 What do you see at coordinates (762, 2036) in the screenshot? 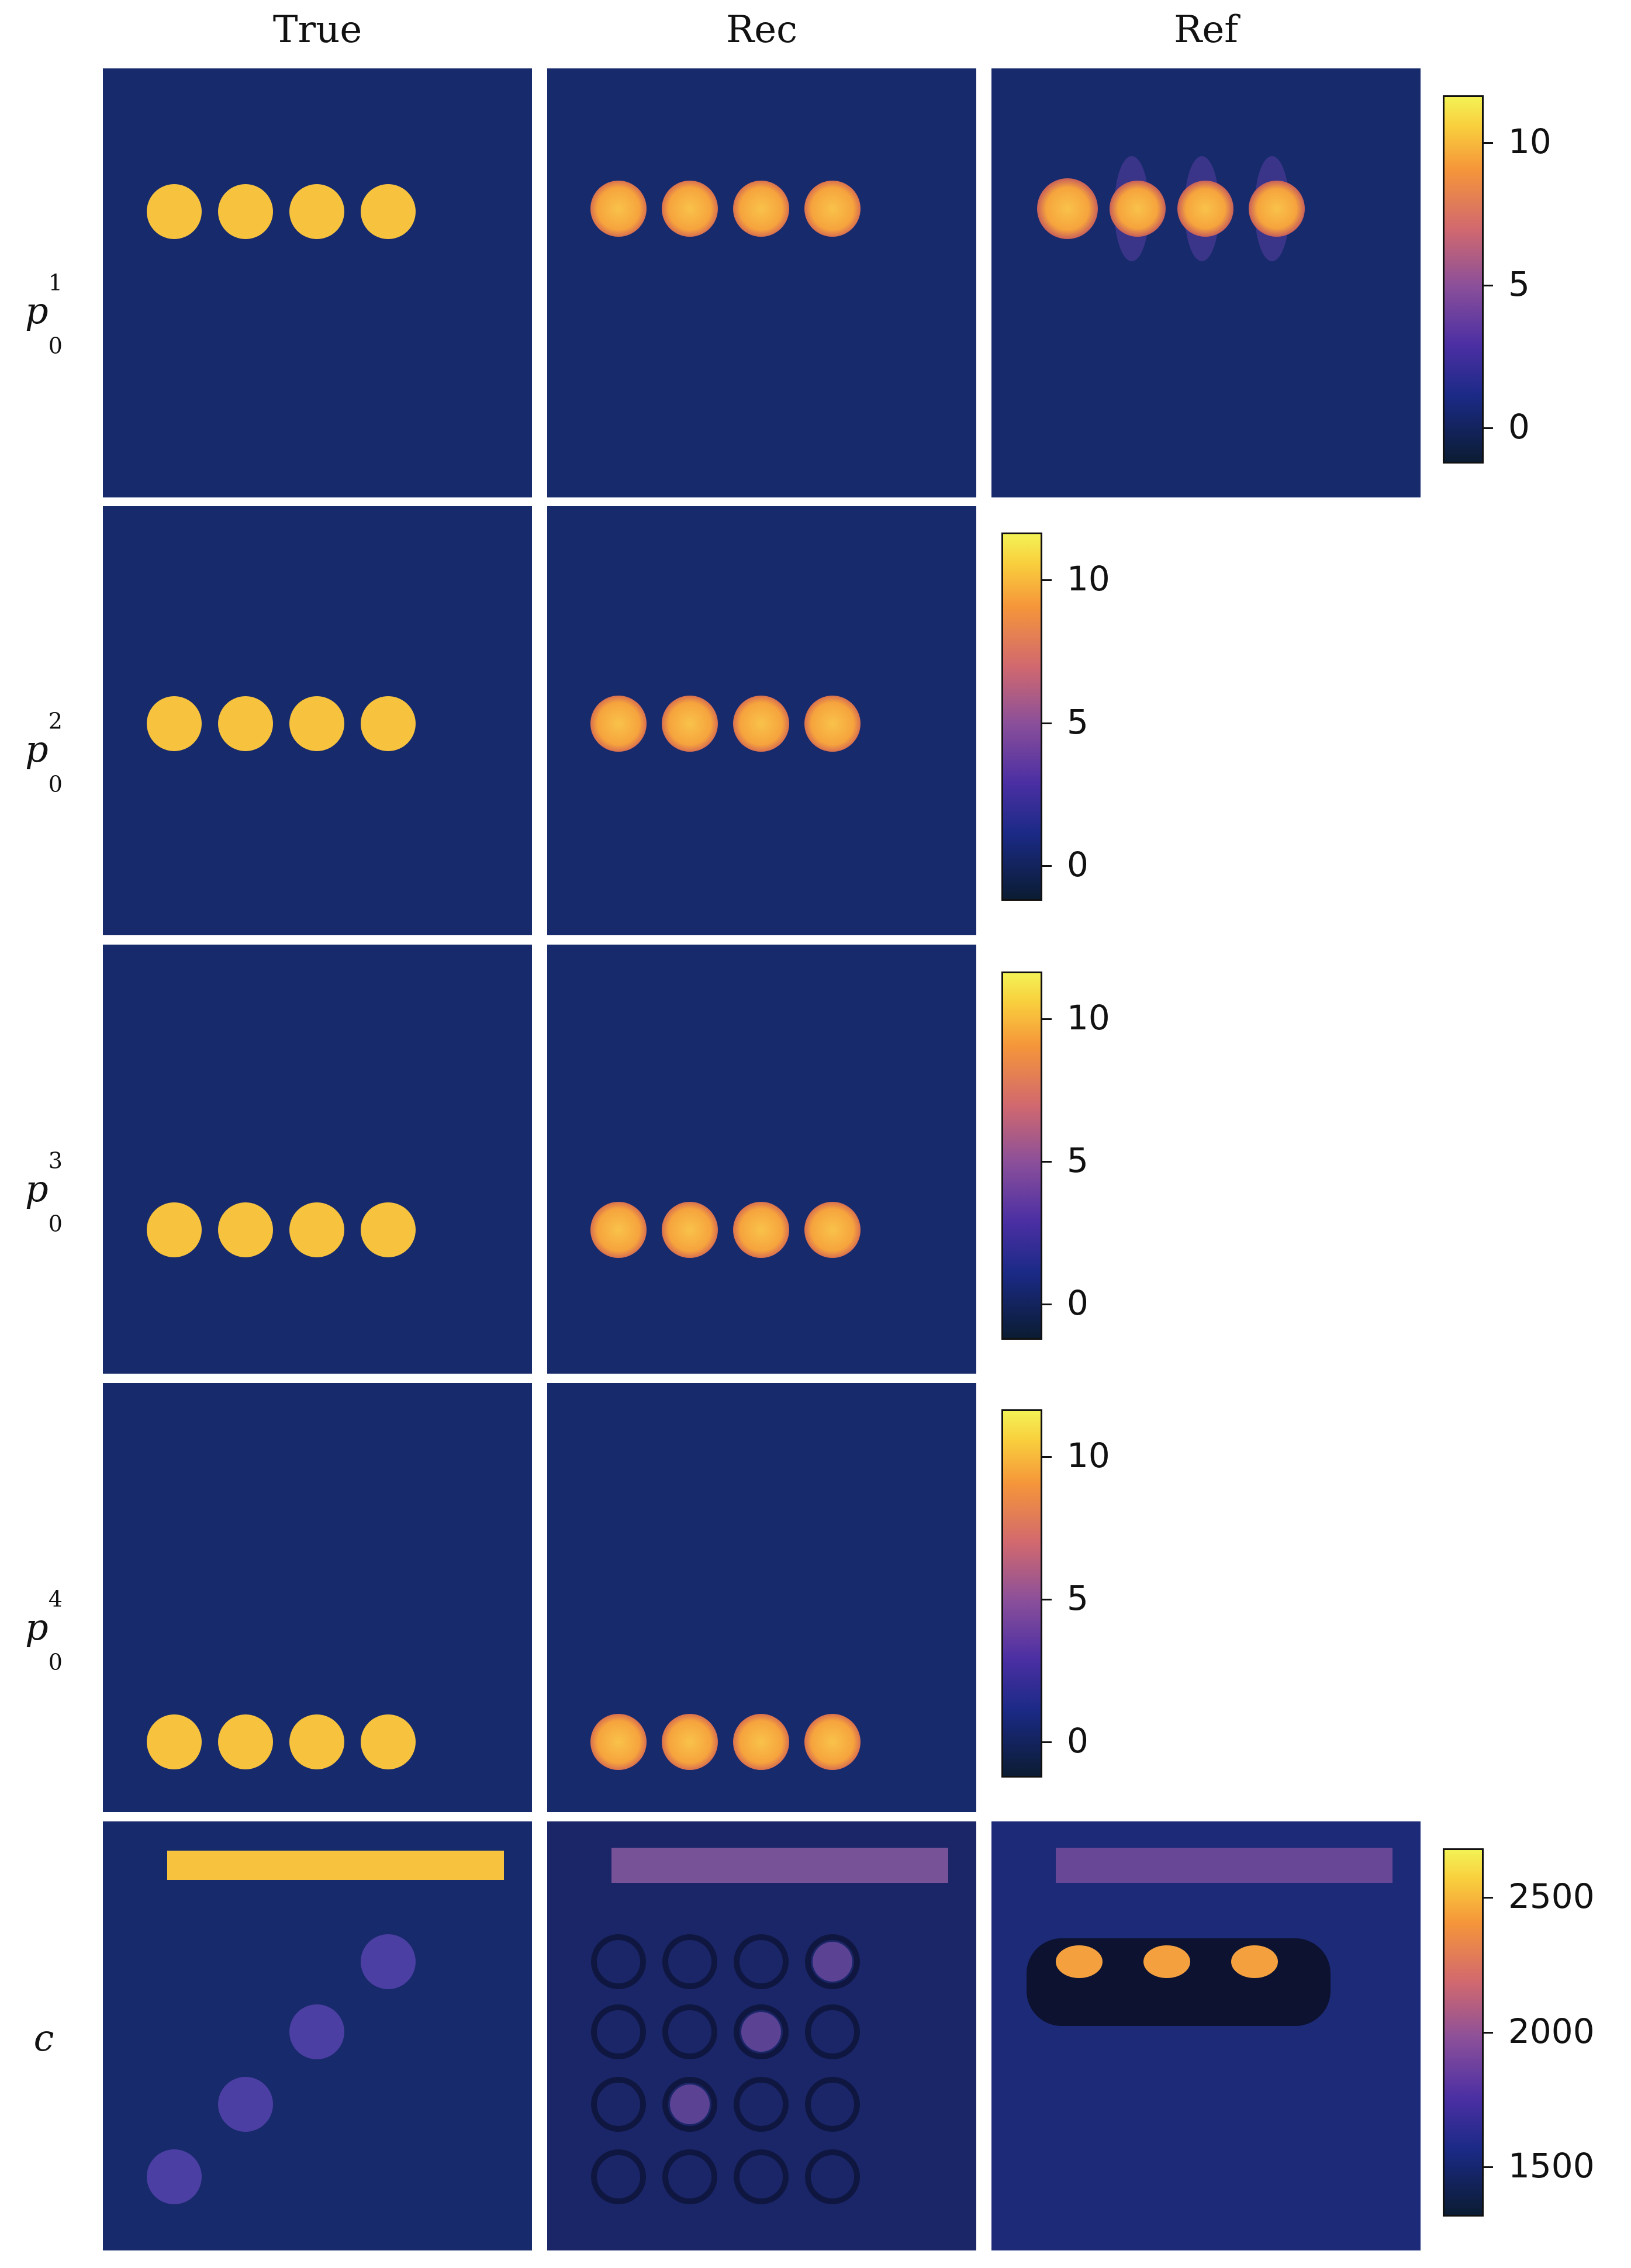
I see `panel-rec-c` at bounding box center [762, 2036].